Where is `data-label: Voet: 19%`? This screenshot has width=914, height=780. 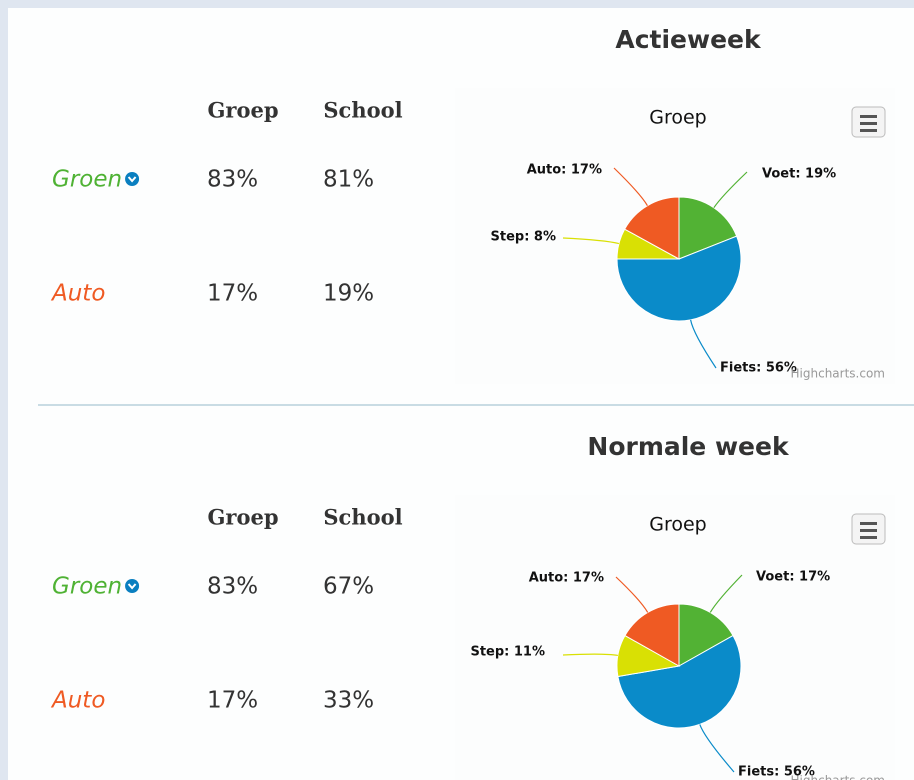
data-label: Voet: 19% is located at coordinates (799, 174).